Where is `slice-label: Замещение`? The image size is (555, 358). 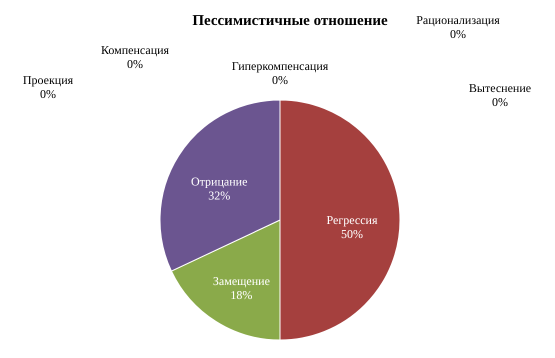
slice-label: Замещение is located at coordinates (241, 281).